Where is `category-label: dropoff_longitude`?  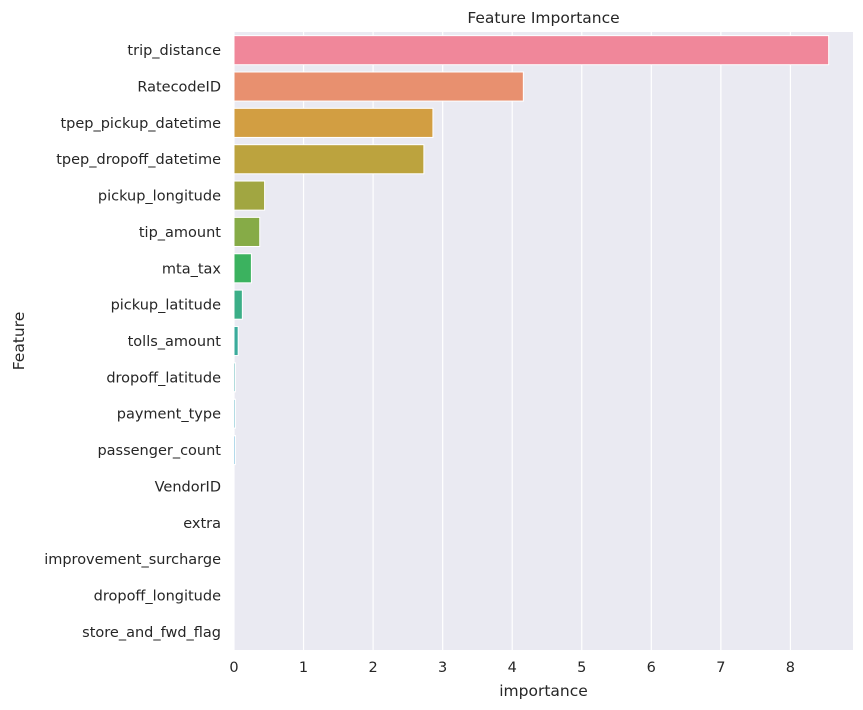 category-label: dropoff_longitude is located at coordinates (157, 596).